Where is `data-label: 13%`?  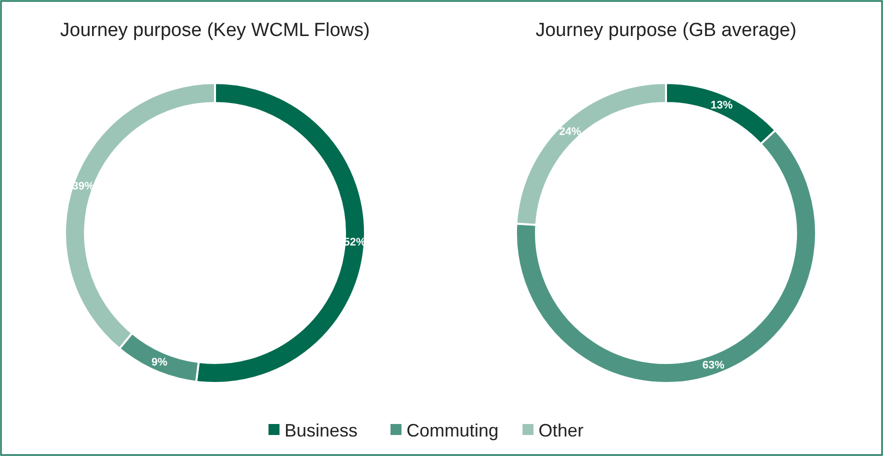
data-label: 13% is located at coordinates (721, 105).